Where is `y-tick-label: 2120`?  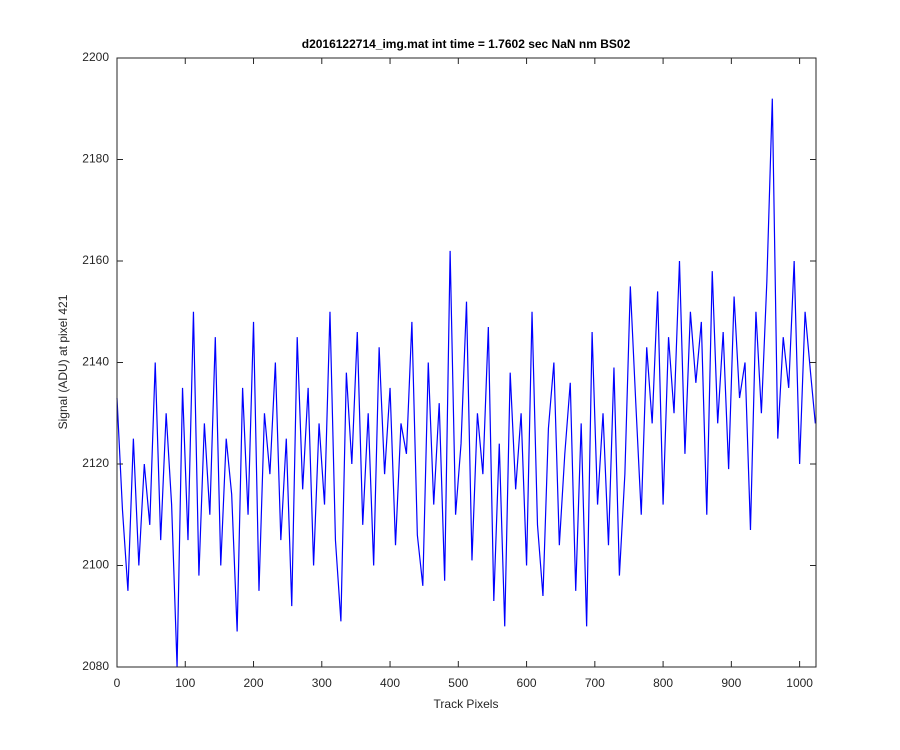 y-tick-label: 2120 is located at coordinates (95, 463).